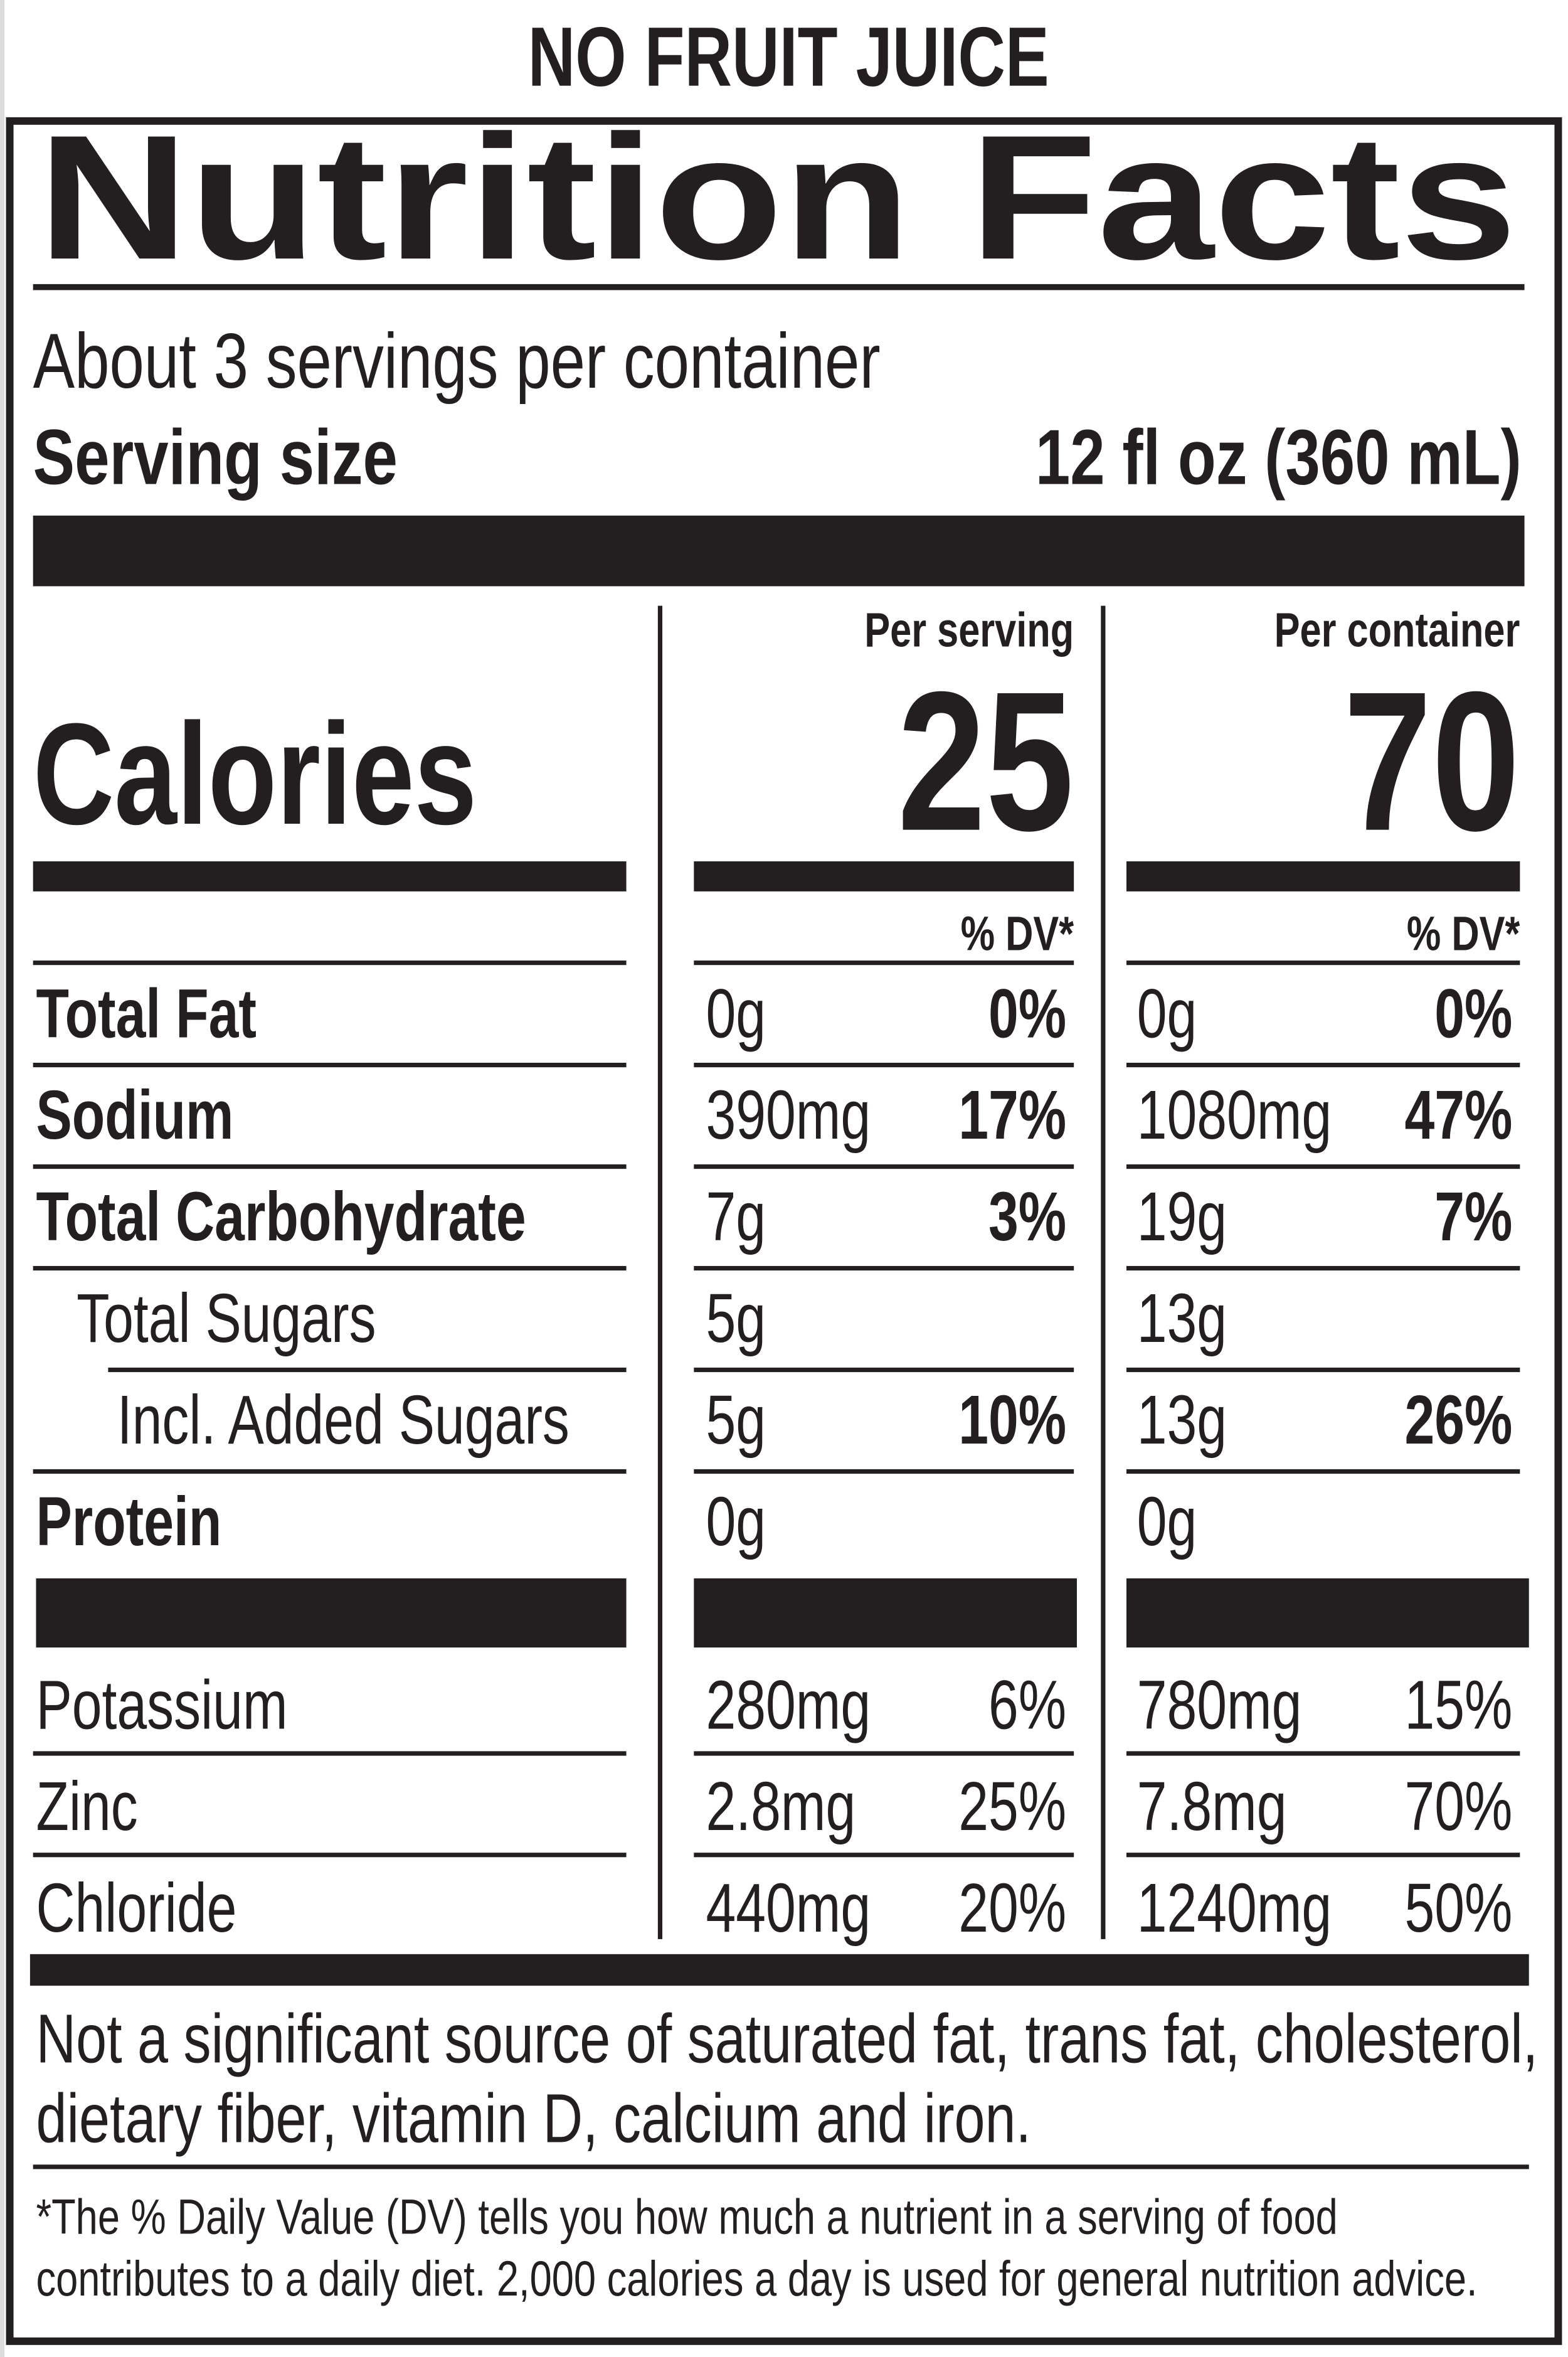 This screenshot has width=1568, height=2357. What do you see at coordinates (1012, 1908) in the screenshot?
I see `mineral-dv: 20%` at bounding box center [1012, 1908].